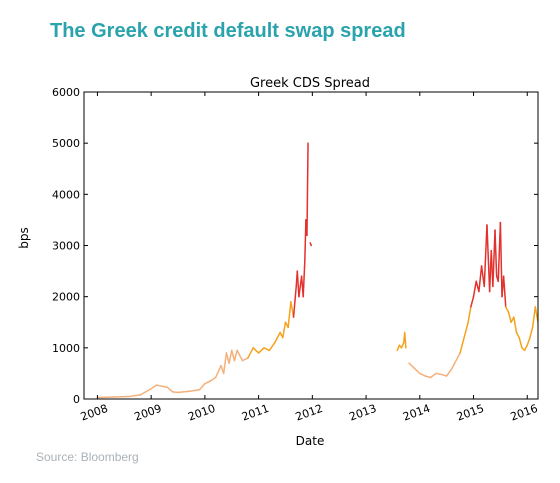  Describe the element at coordinates (310, 441) in the screenshot. I see `x-axis-label: Date` at that location.